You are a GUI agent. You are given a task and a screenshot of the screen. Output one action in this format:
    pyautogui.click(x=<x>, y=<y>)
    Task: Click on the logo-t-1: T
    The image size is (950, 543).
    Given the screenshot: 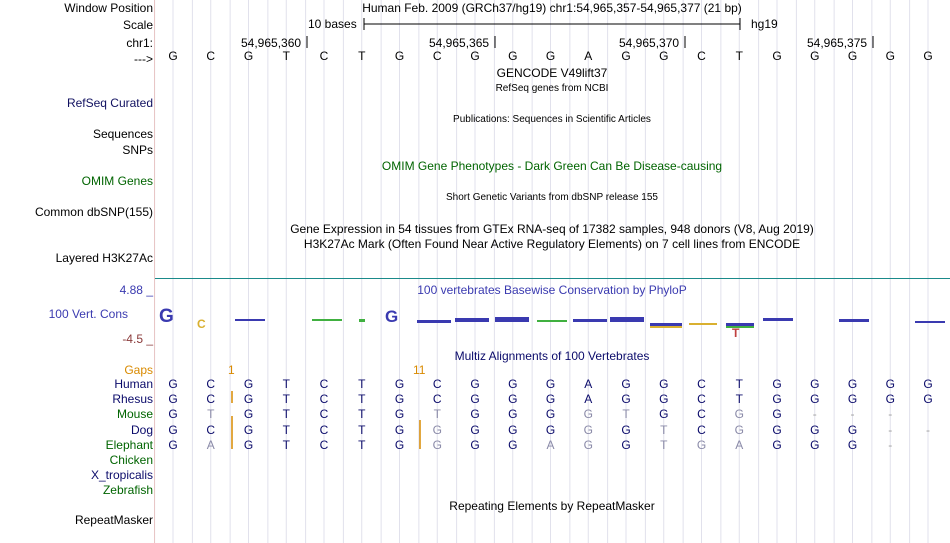 What is the action you would take?
    pyautogui.click(x=736, y=333)
    